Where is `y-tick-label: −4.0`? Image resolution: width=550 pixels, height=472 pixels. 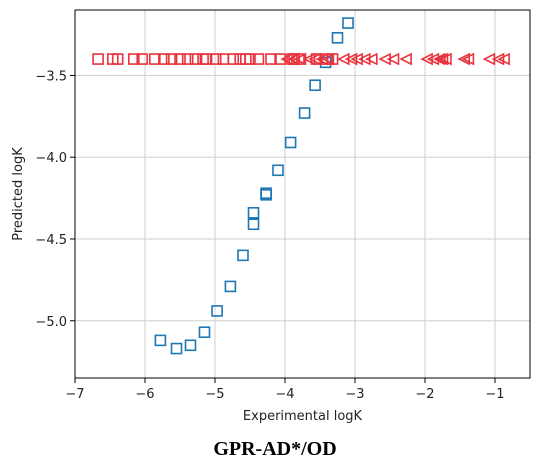
y-tick-label: −4.0 is located at coordinates (51, 158).